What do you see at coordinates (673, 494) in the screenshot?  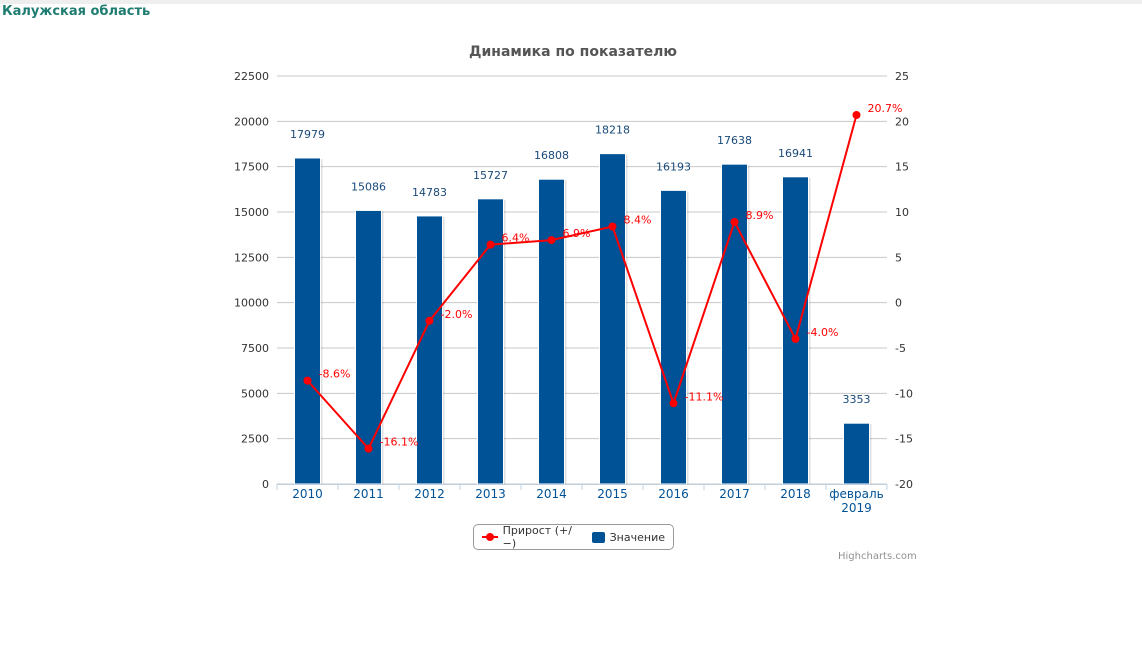 I see `x-axis-category-label: 2016` at bounding box center [673, 494].